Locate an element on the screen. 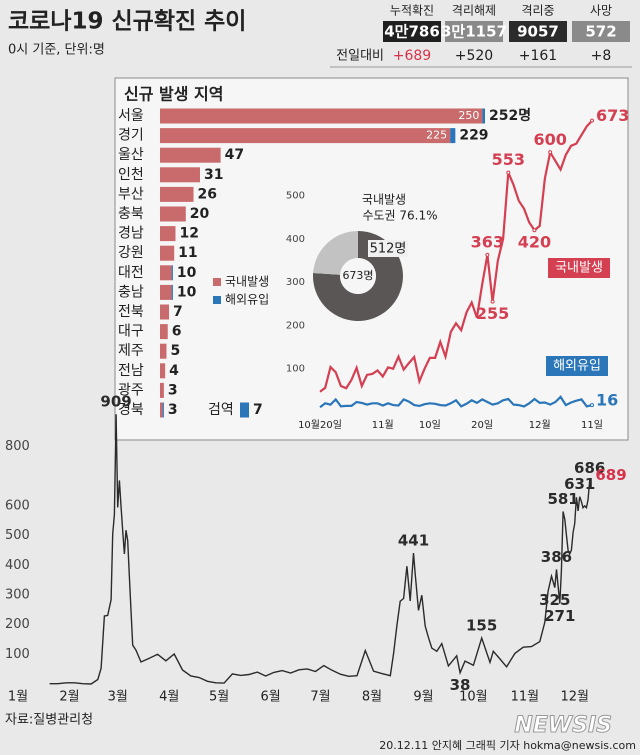 This screenshot has width=640, height=755. donut-rest is located at coordinates (335, 253).